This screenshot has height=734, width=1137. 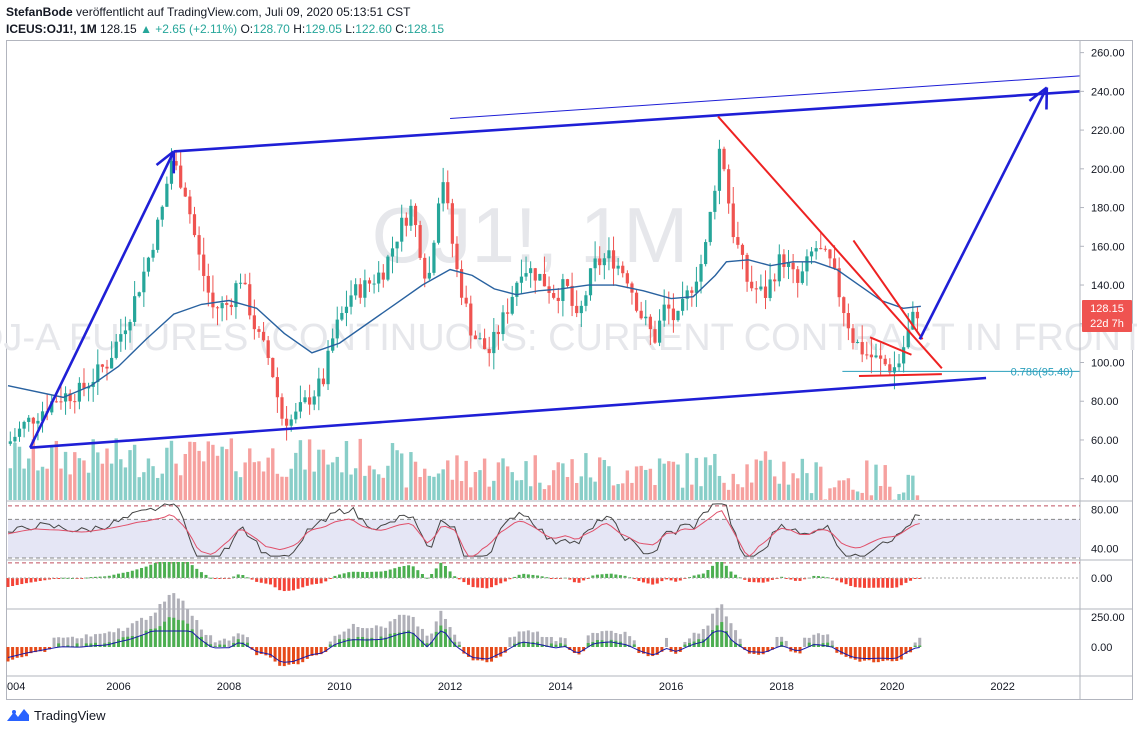 What do you see at coordinates (565, 630) in the screenshot?
I see `histogram-pane: 250.00 0.00` at bounding box center [565, 630].